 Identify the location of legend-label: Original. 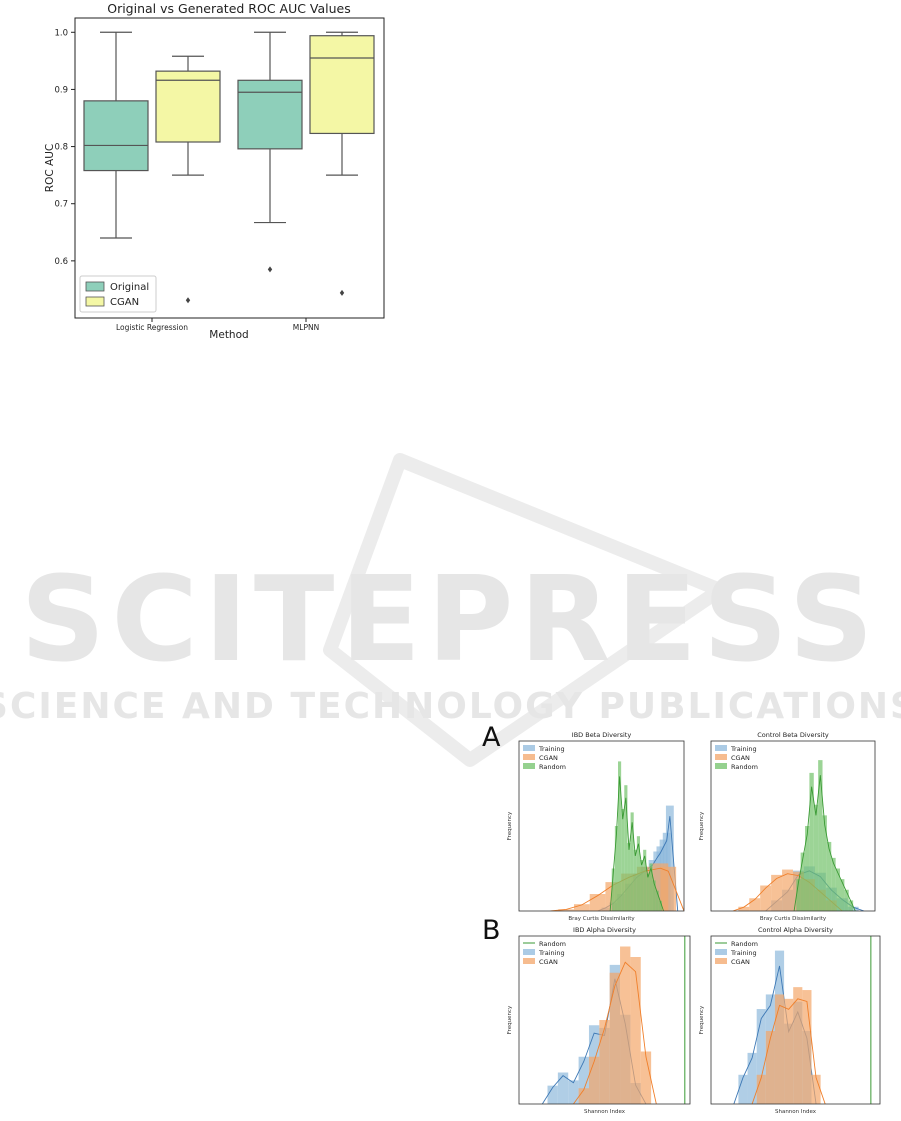
(129, 287).